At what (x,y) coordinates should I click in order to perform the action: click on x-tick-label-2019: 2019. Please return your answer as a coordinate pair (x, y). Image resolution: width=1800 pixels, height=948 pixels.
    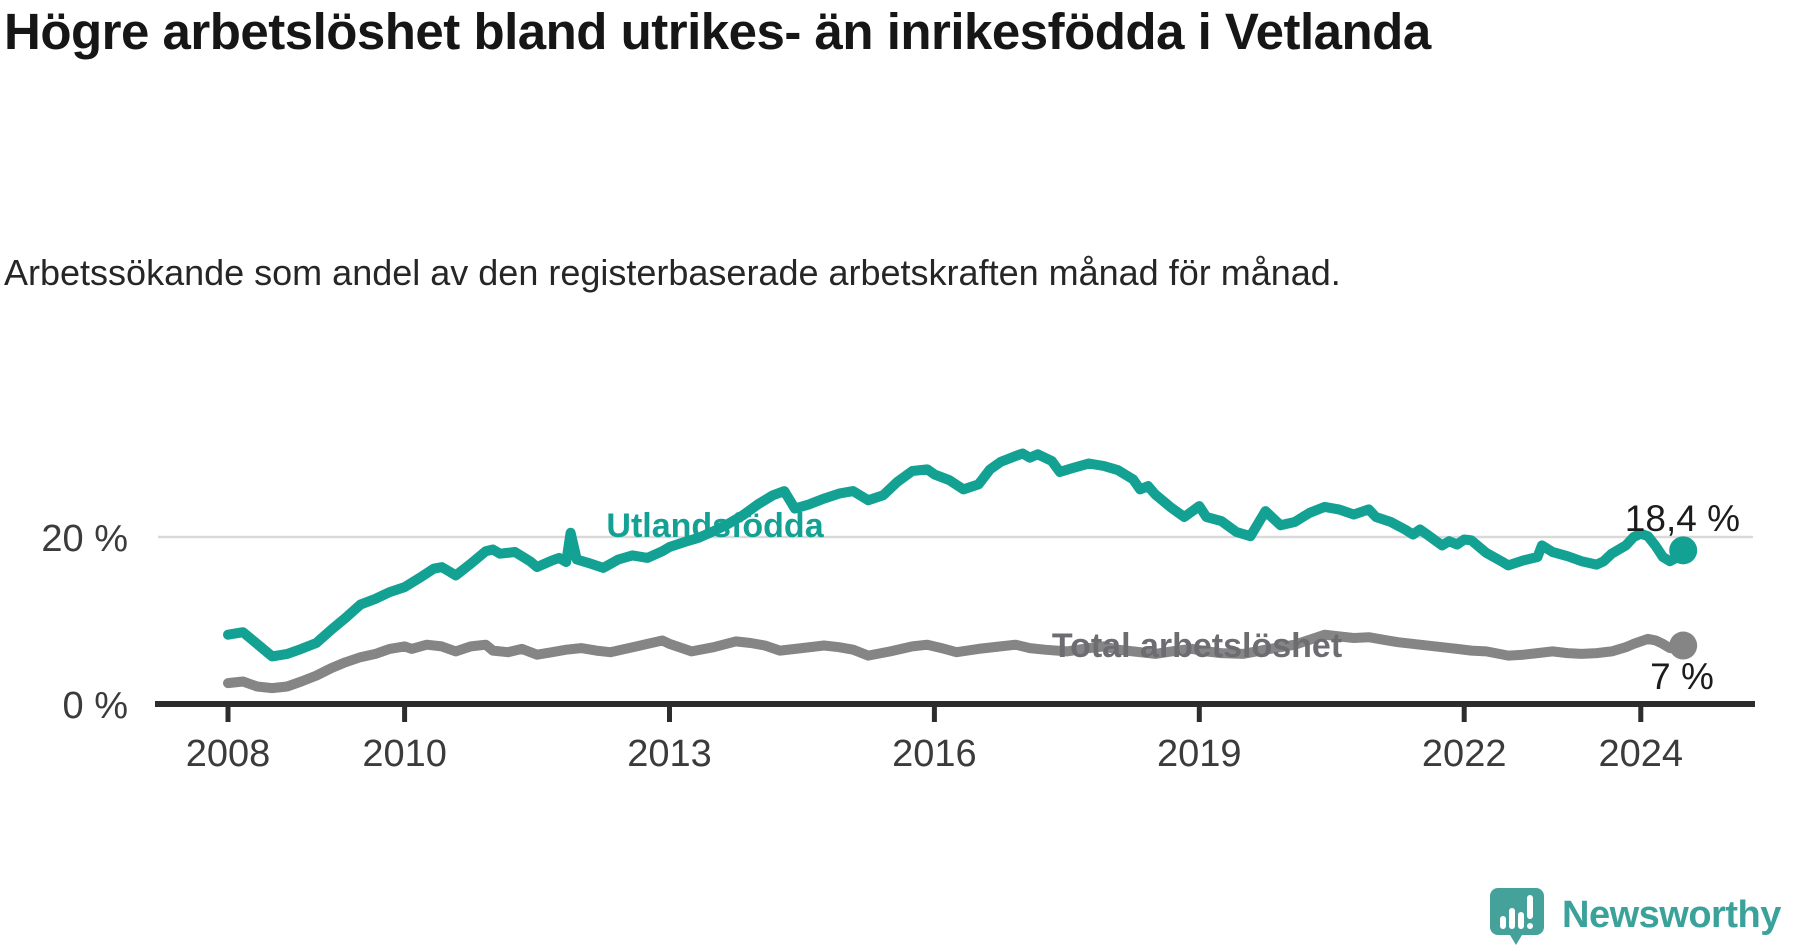
    Looking at the image, I should click on (1199, 754).